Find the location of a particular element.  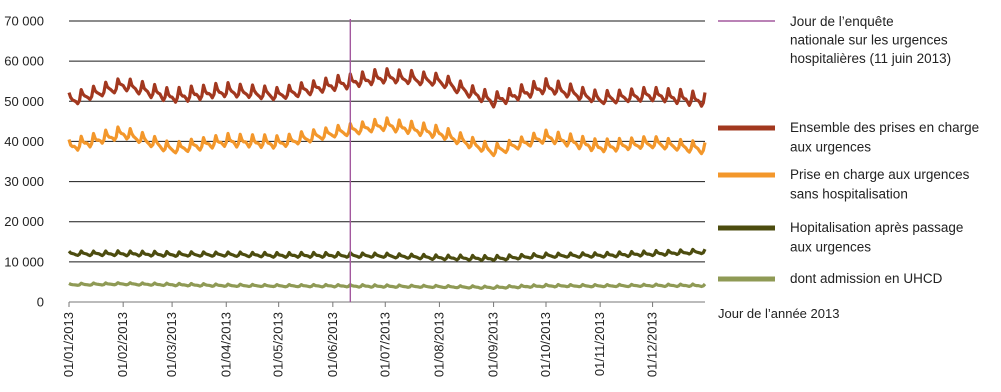

legend-label-marker: Jour de l’enquête is located at coordinates (842, 21).